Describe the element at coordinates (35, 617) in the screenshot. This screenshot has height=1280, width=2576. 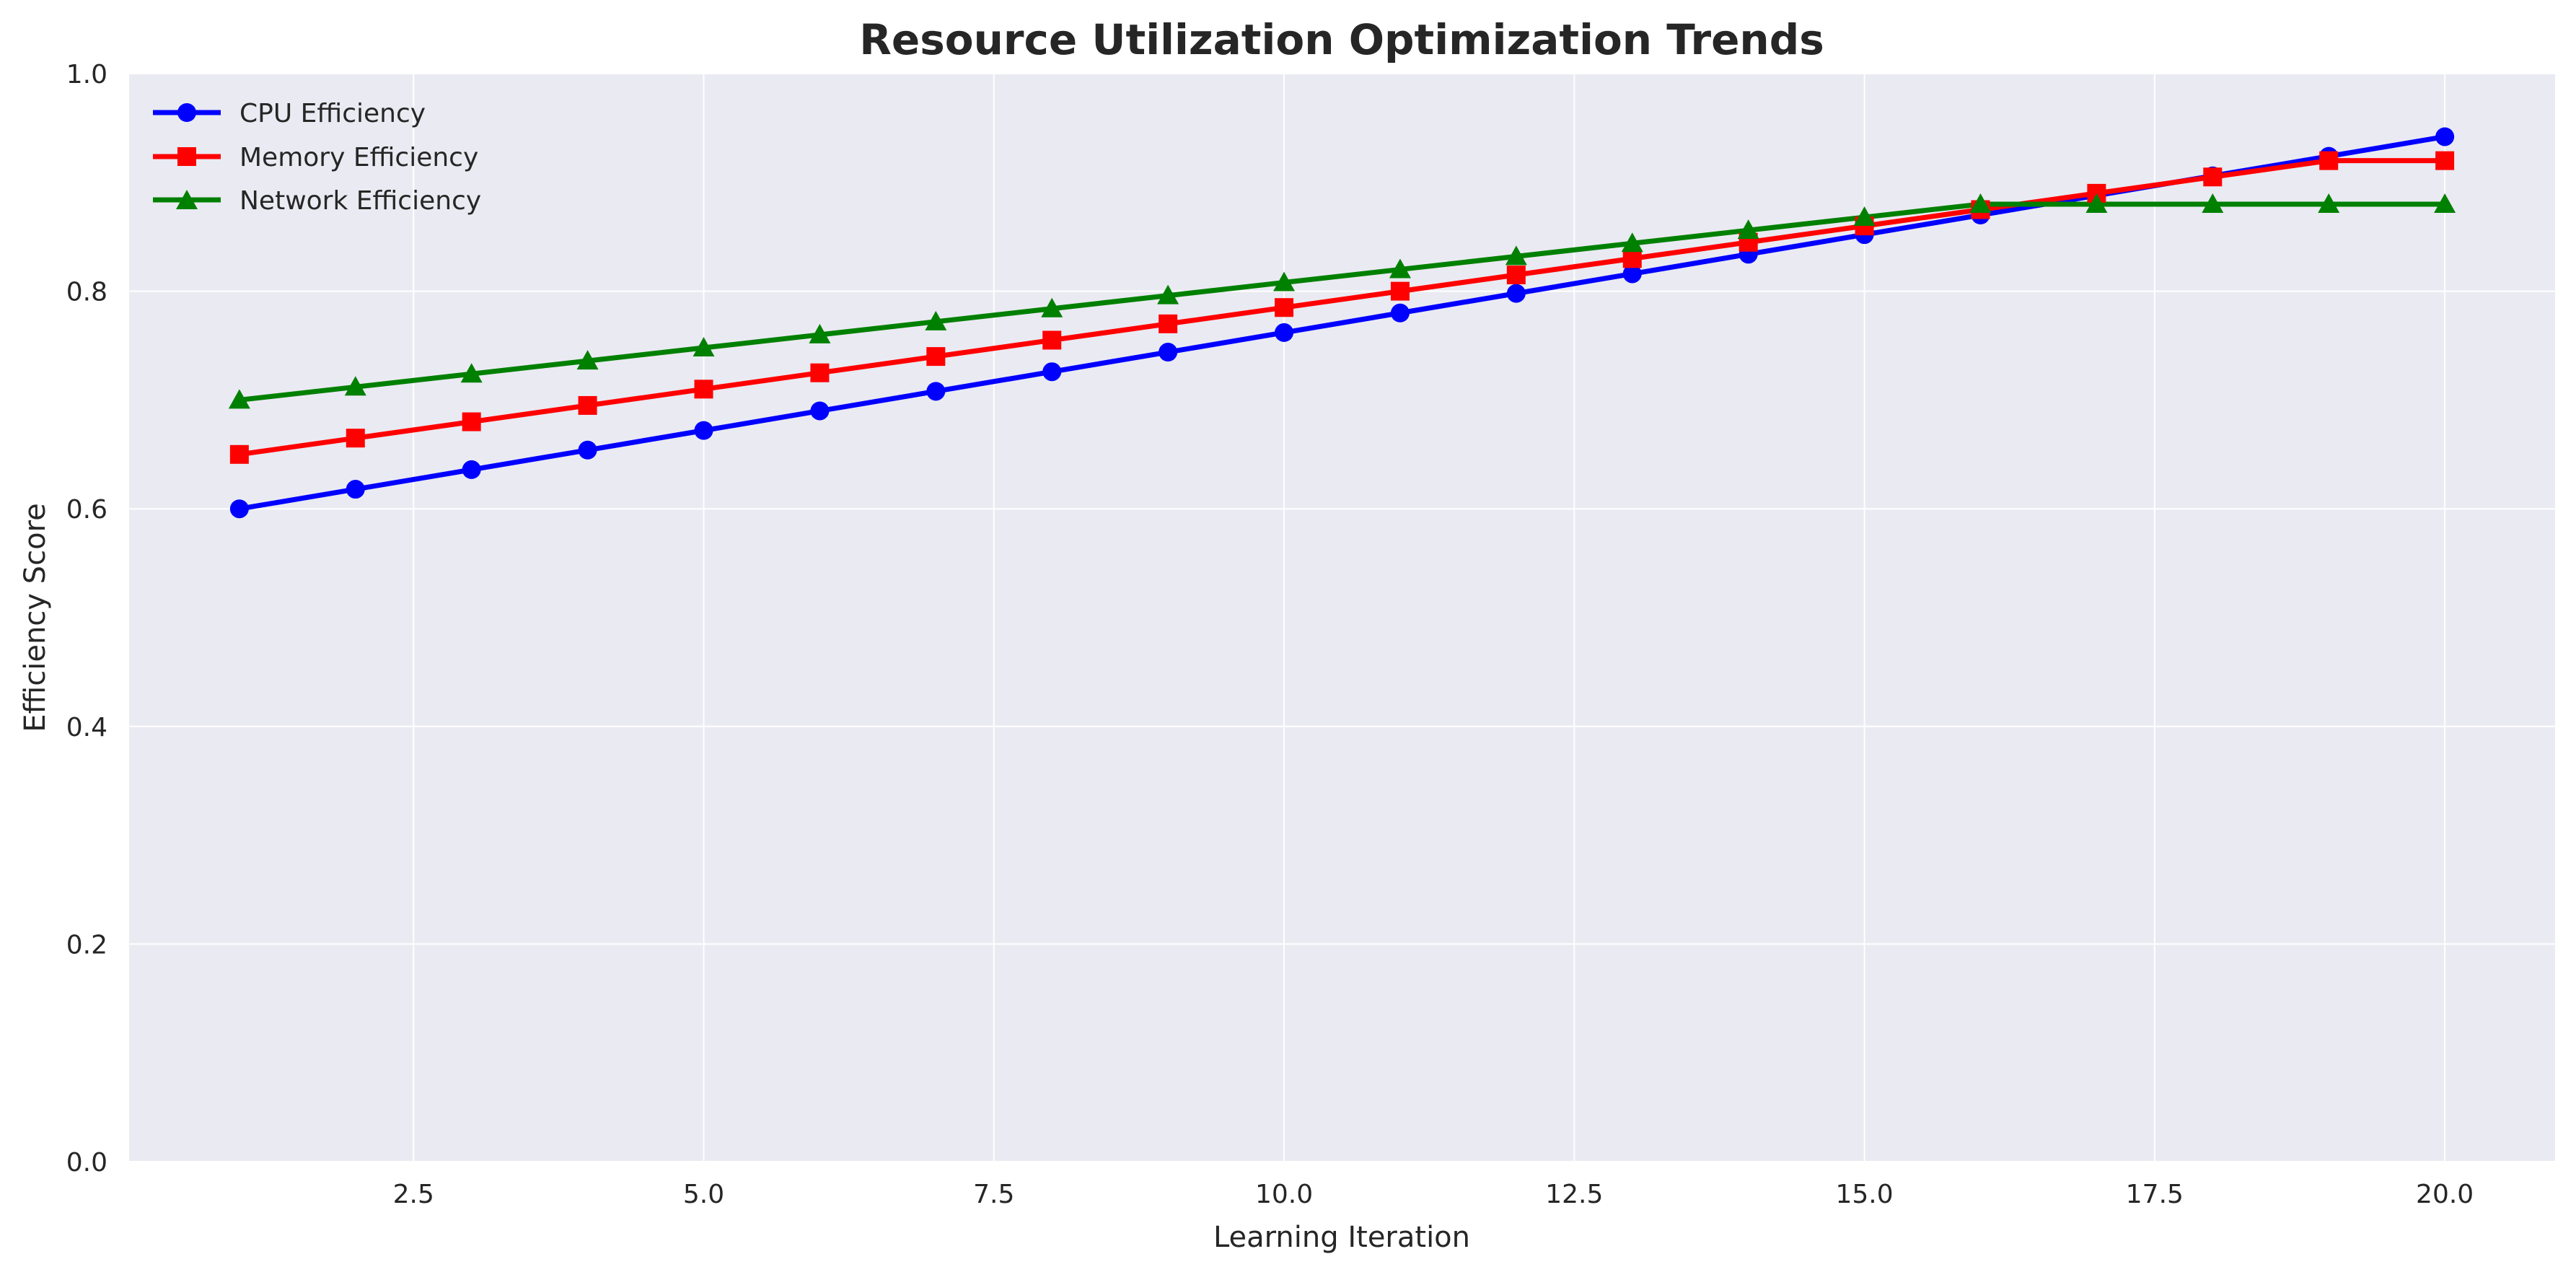
I see `y-axis-label: Efficiency Score` at that location.